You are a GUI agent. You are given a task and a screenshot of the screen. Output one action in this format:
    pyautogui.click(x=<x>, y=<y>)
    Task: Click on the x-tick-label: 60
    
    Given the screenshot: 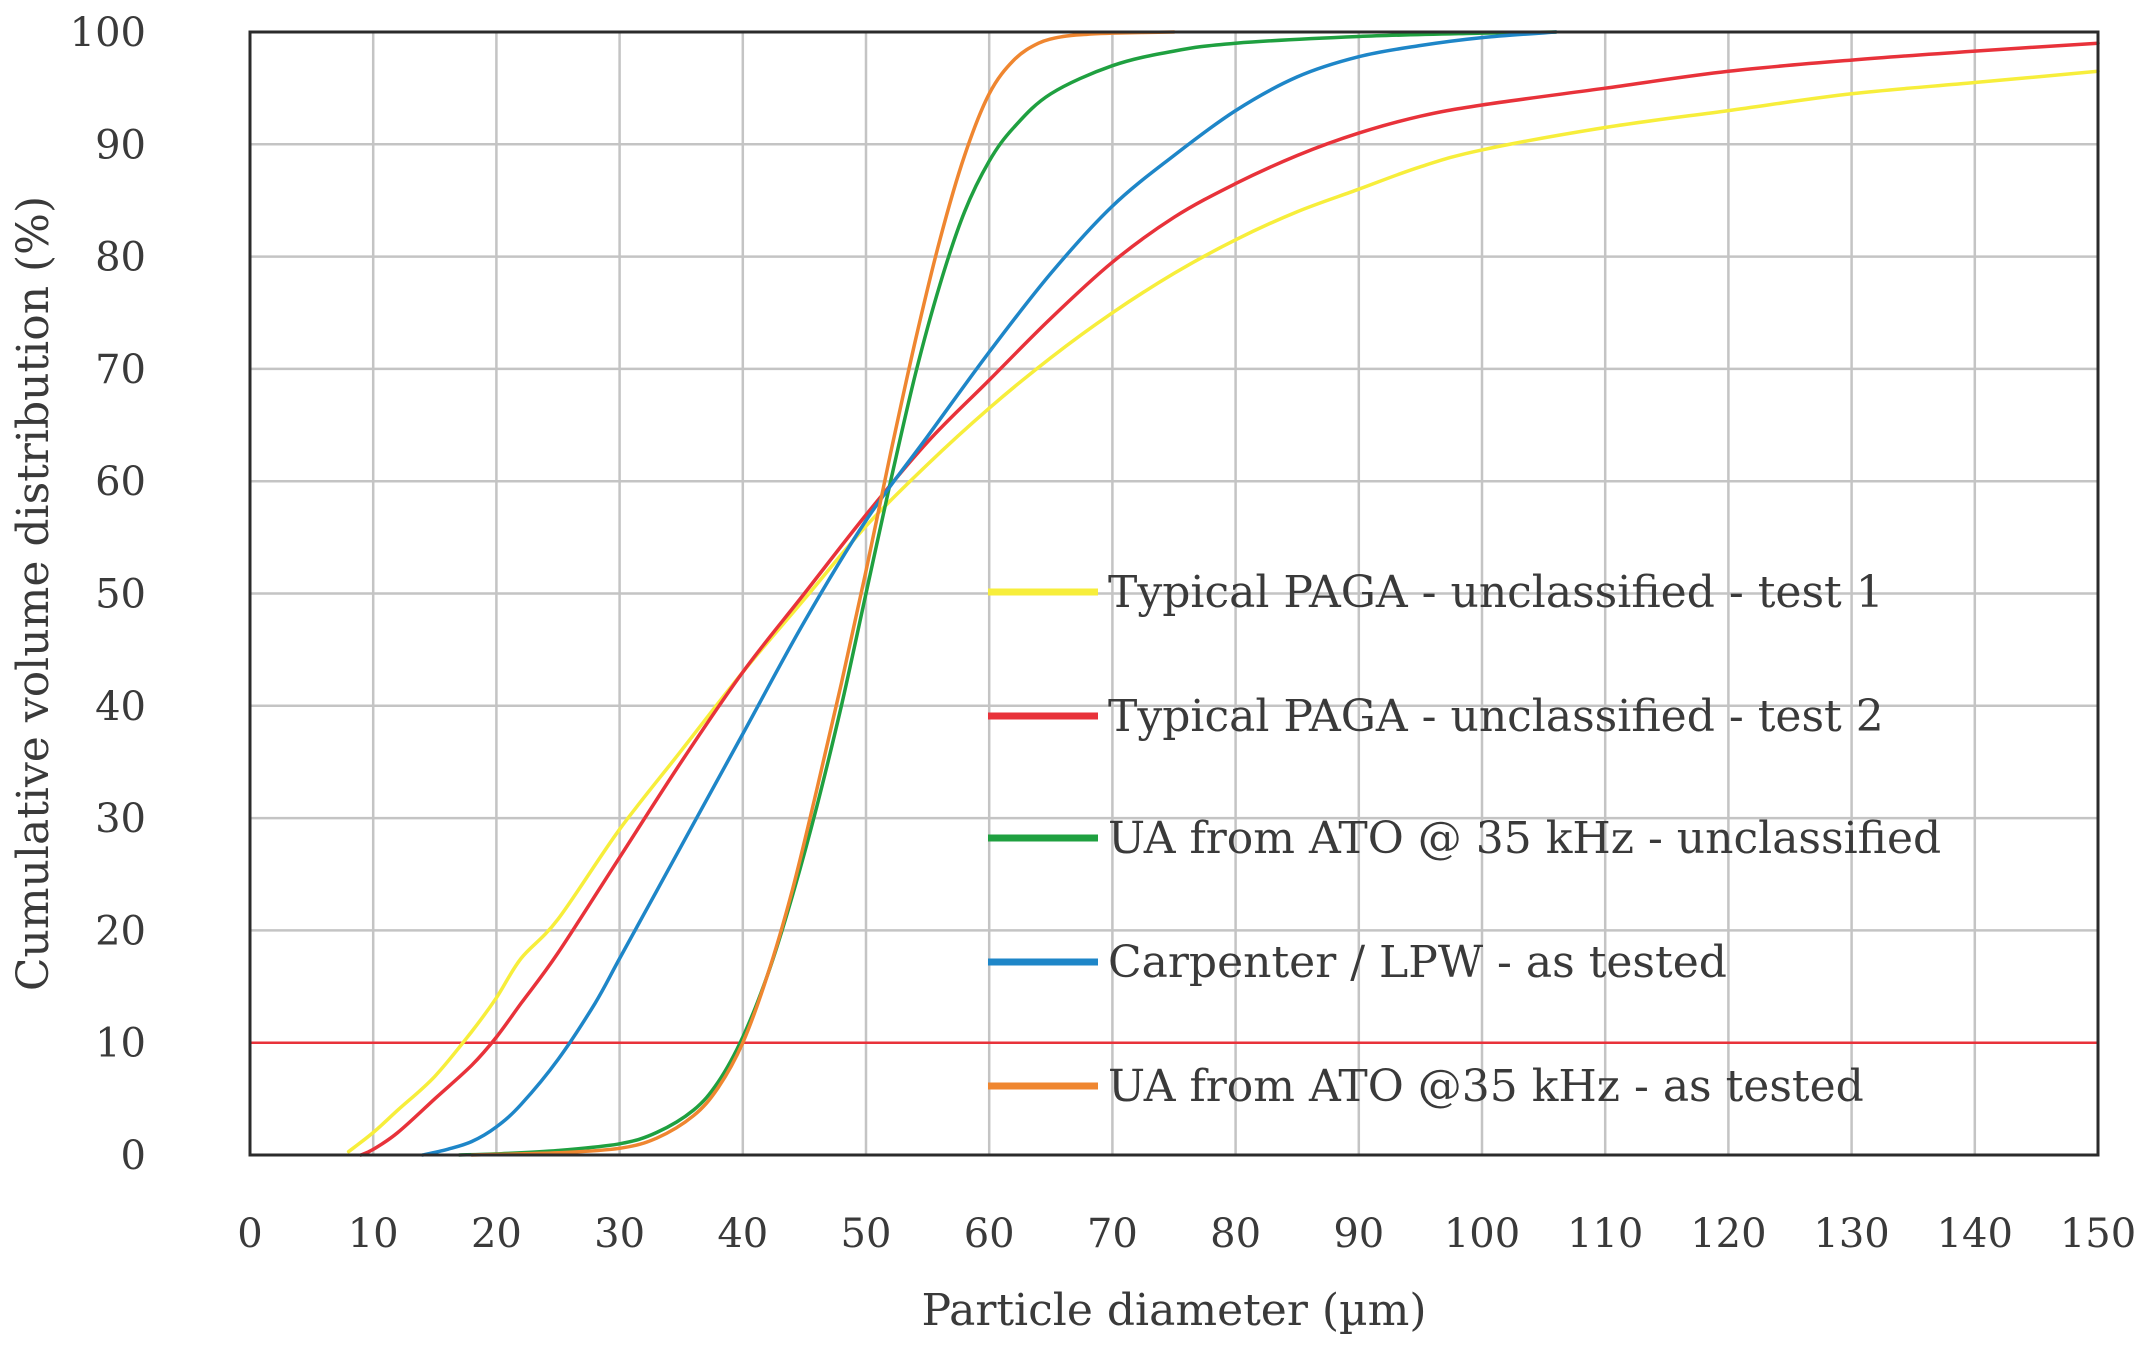 What is the action you would take?
    pyautogui.click(x=989, y=1234)
    